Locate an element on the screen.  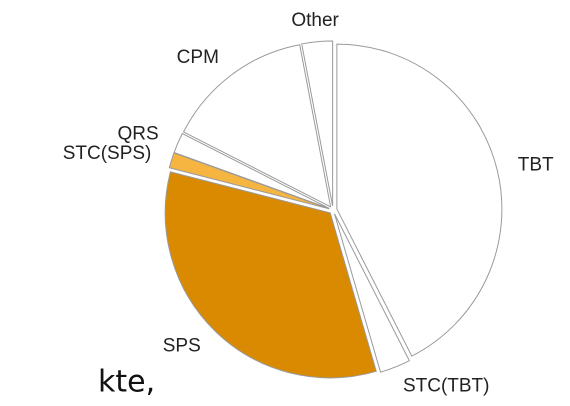
slice-label: STC(TBT) is located at coordinates (446, 386).